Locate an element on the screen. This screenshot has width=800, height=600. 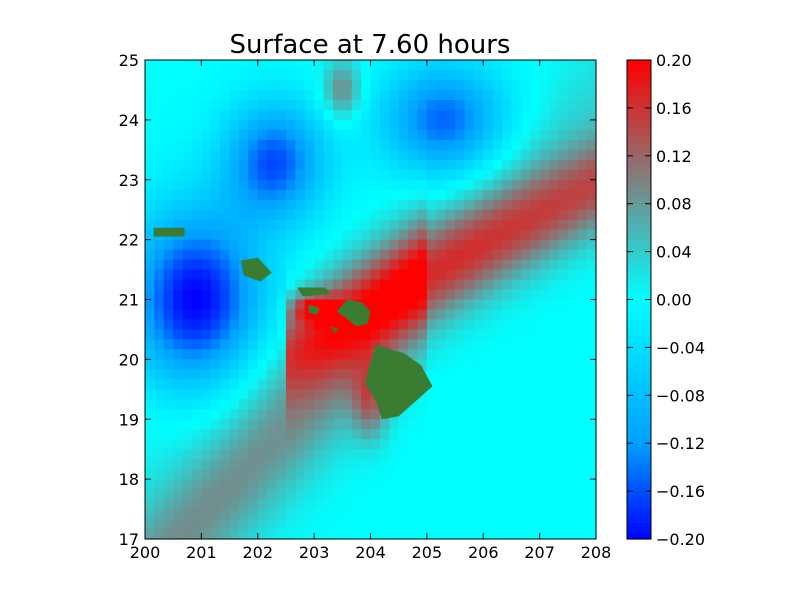
colorbar-tick-label: −0.16 is located at coordinates (680, 491).